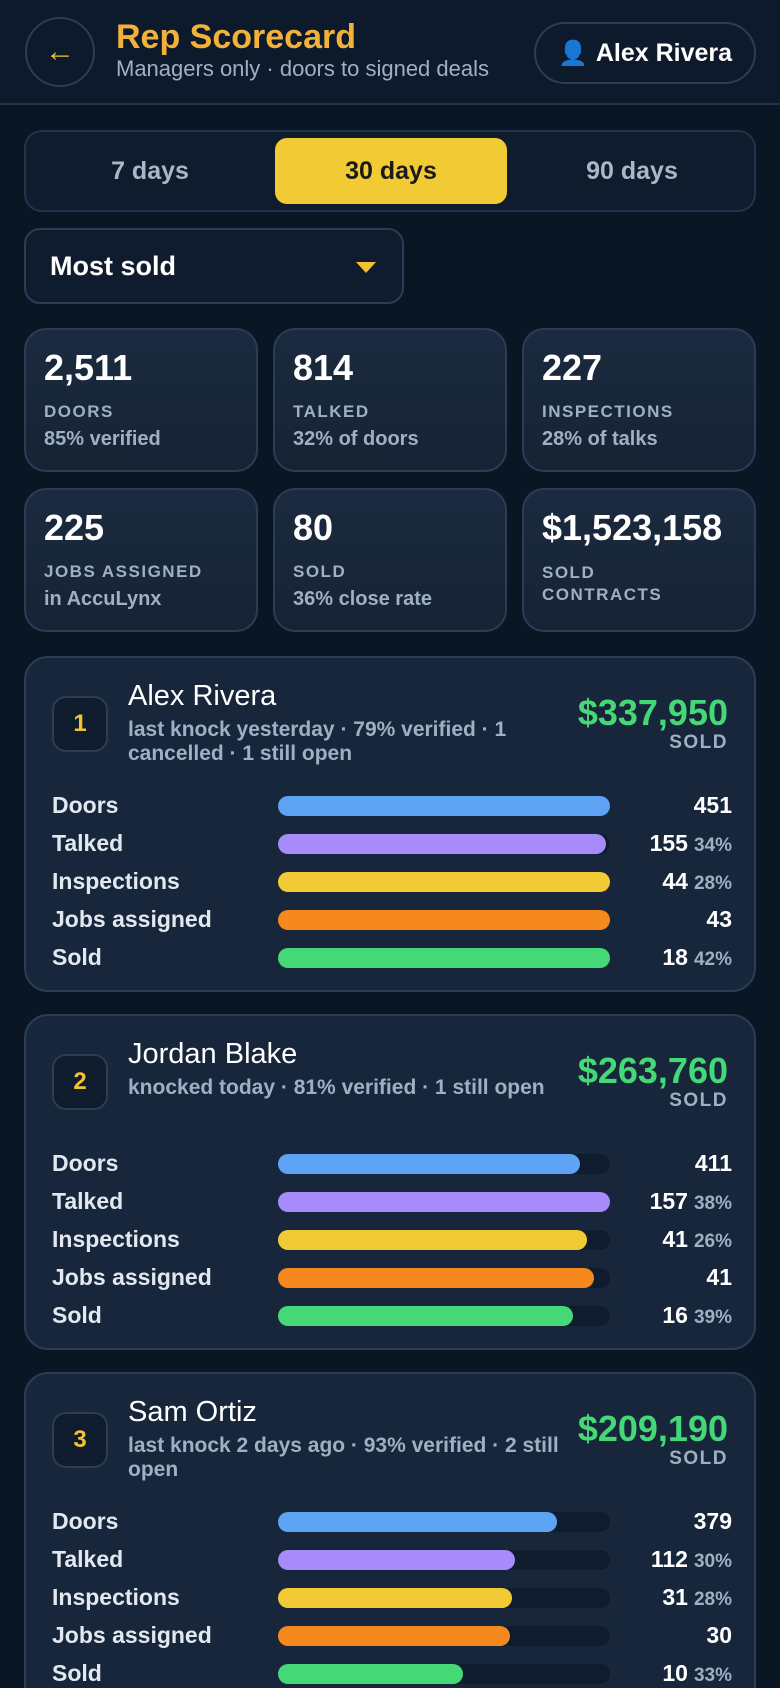 The width and height of the screenshot is (780, 1688). What do you see at coordinates (712, 1241) in the screenshot?
I see `metric-percent: 26%` at bounding box center [712, 1241].